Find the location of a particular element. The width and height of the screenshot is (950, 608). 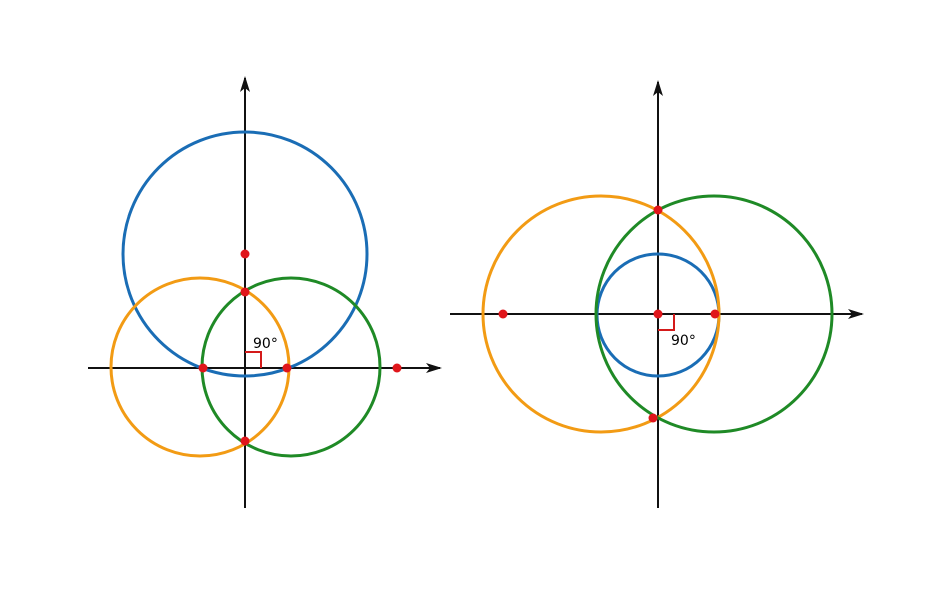

left-point-far-right is located at coordinates (397, 368).